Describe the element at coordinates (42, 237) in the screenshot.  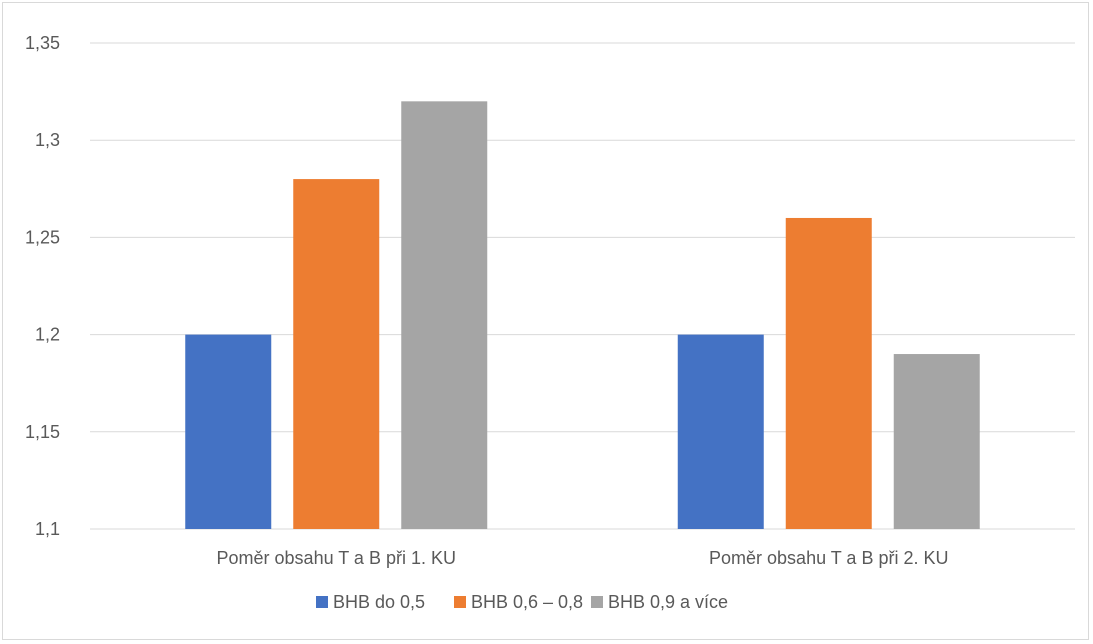
I see `y-tick-label: 1,25` at that location.